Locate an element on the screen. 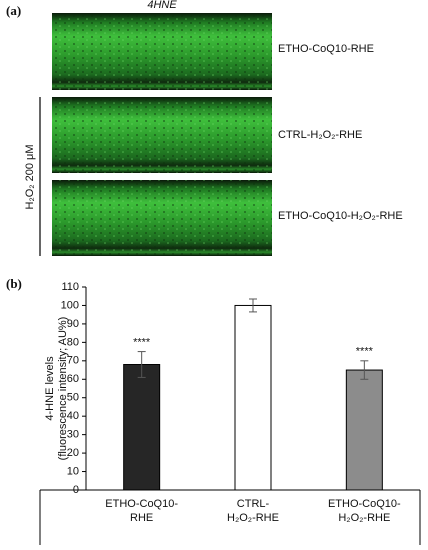 The width and height of the screenshot is (428, 550). stain-label: 4HNE is located at coordinates (162, 5).